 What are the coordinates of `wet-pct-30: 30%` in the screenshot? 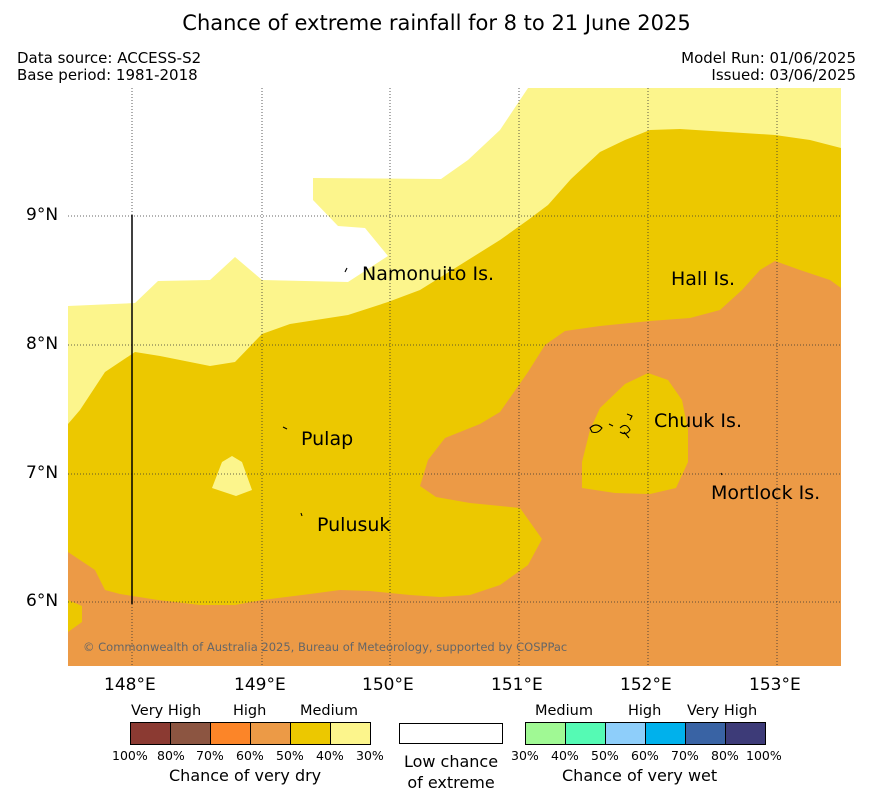 It's located at (525, 755).